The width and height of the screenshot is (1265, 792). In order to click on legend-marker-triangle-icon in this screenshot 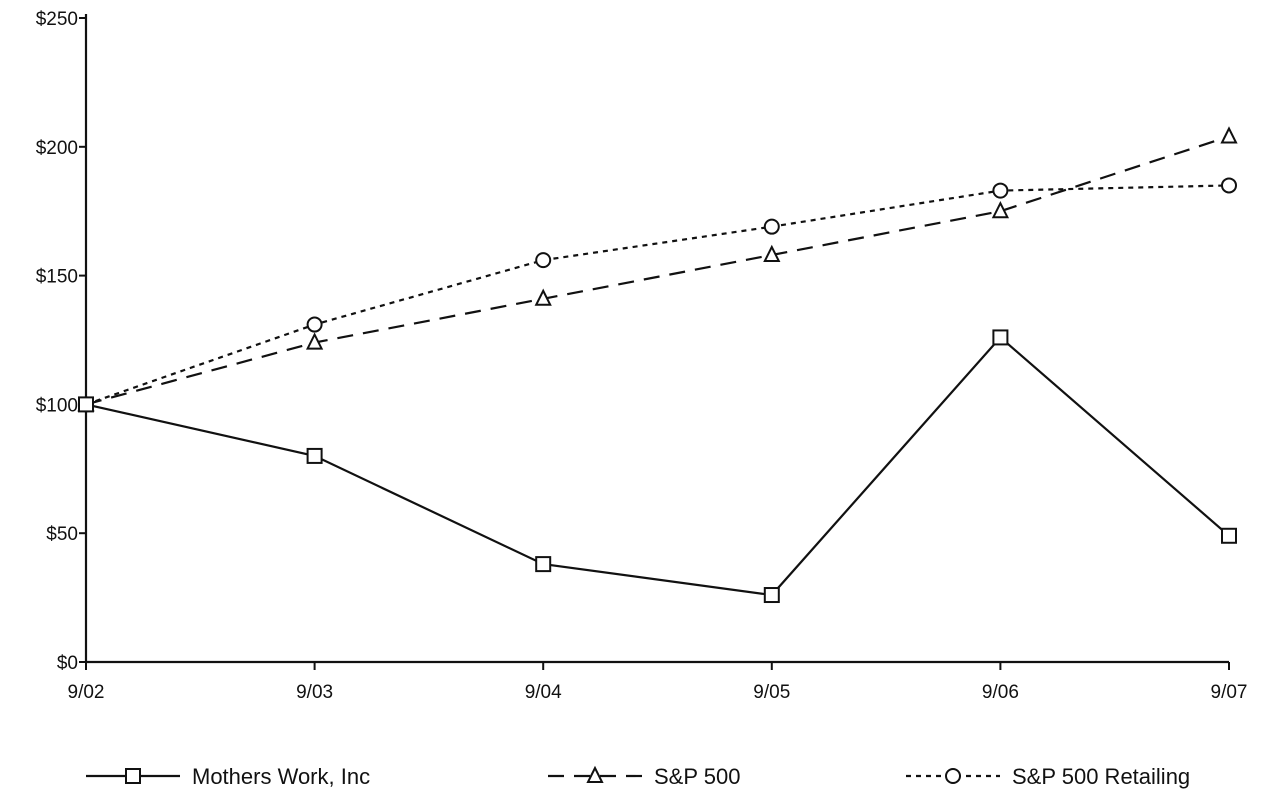, I will do `click(595, 774)`.